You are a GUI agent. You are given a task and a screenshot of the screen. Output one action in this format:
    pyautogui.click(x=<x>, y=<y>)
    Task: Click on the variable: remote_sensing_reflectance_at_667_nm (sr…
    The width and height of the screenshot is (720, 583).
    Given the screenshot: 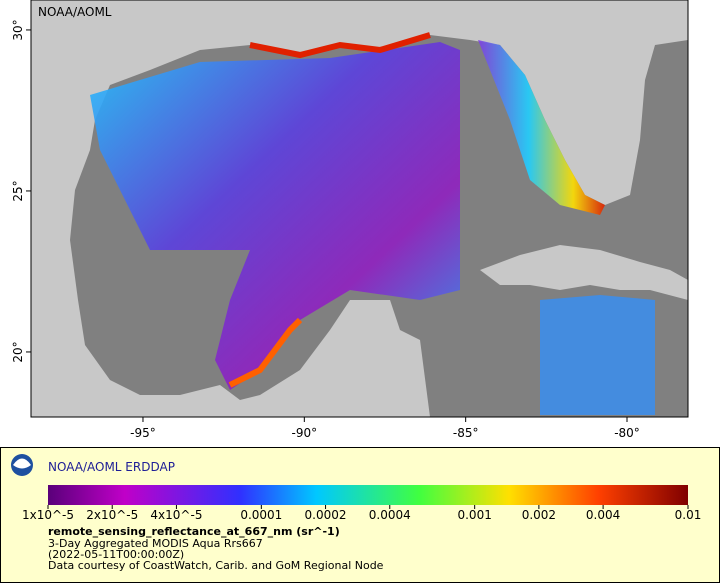 What is the action you would take?
    pyautogui.click(x=194, y=531)
    